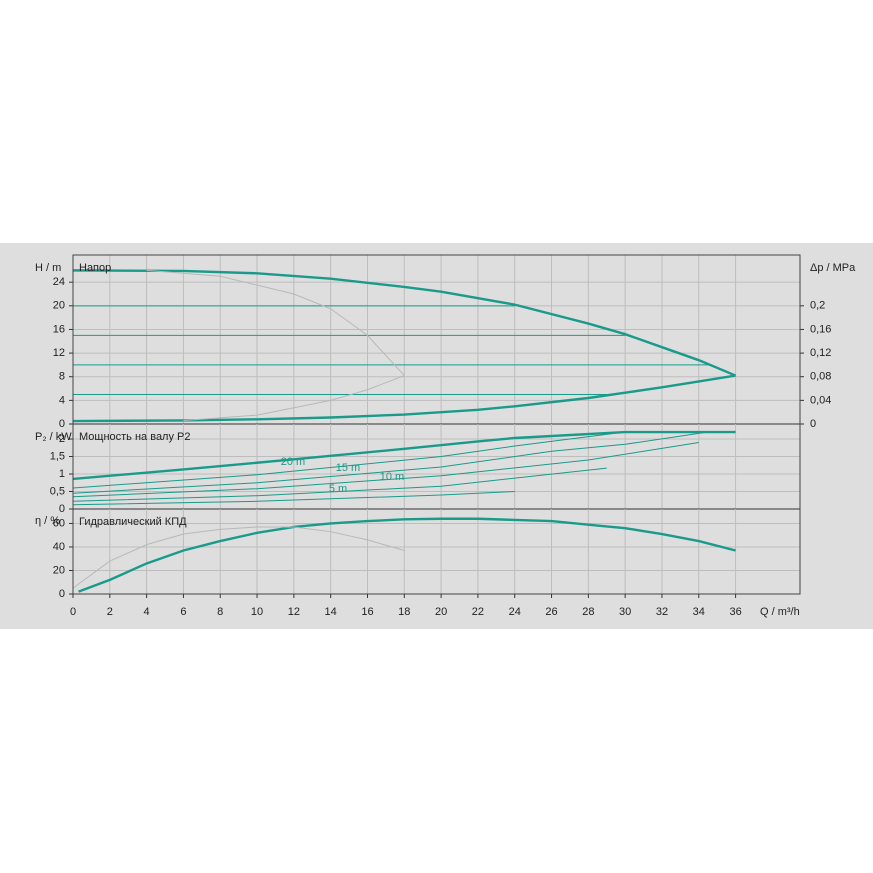 This screenshot has height=873, width=873. I want to click on y-tick-label: 16, so click(59, 329).